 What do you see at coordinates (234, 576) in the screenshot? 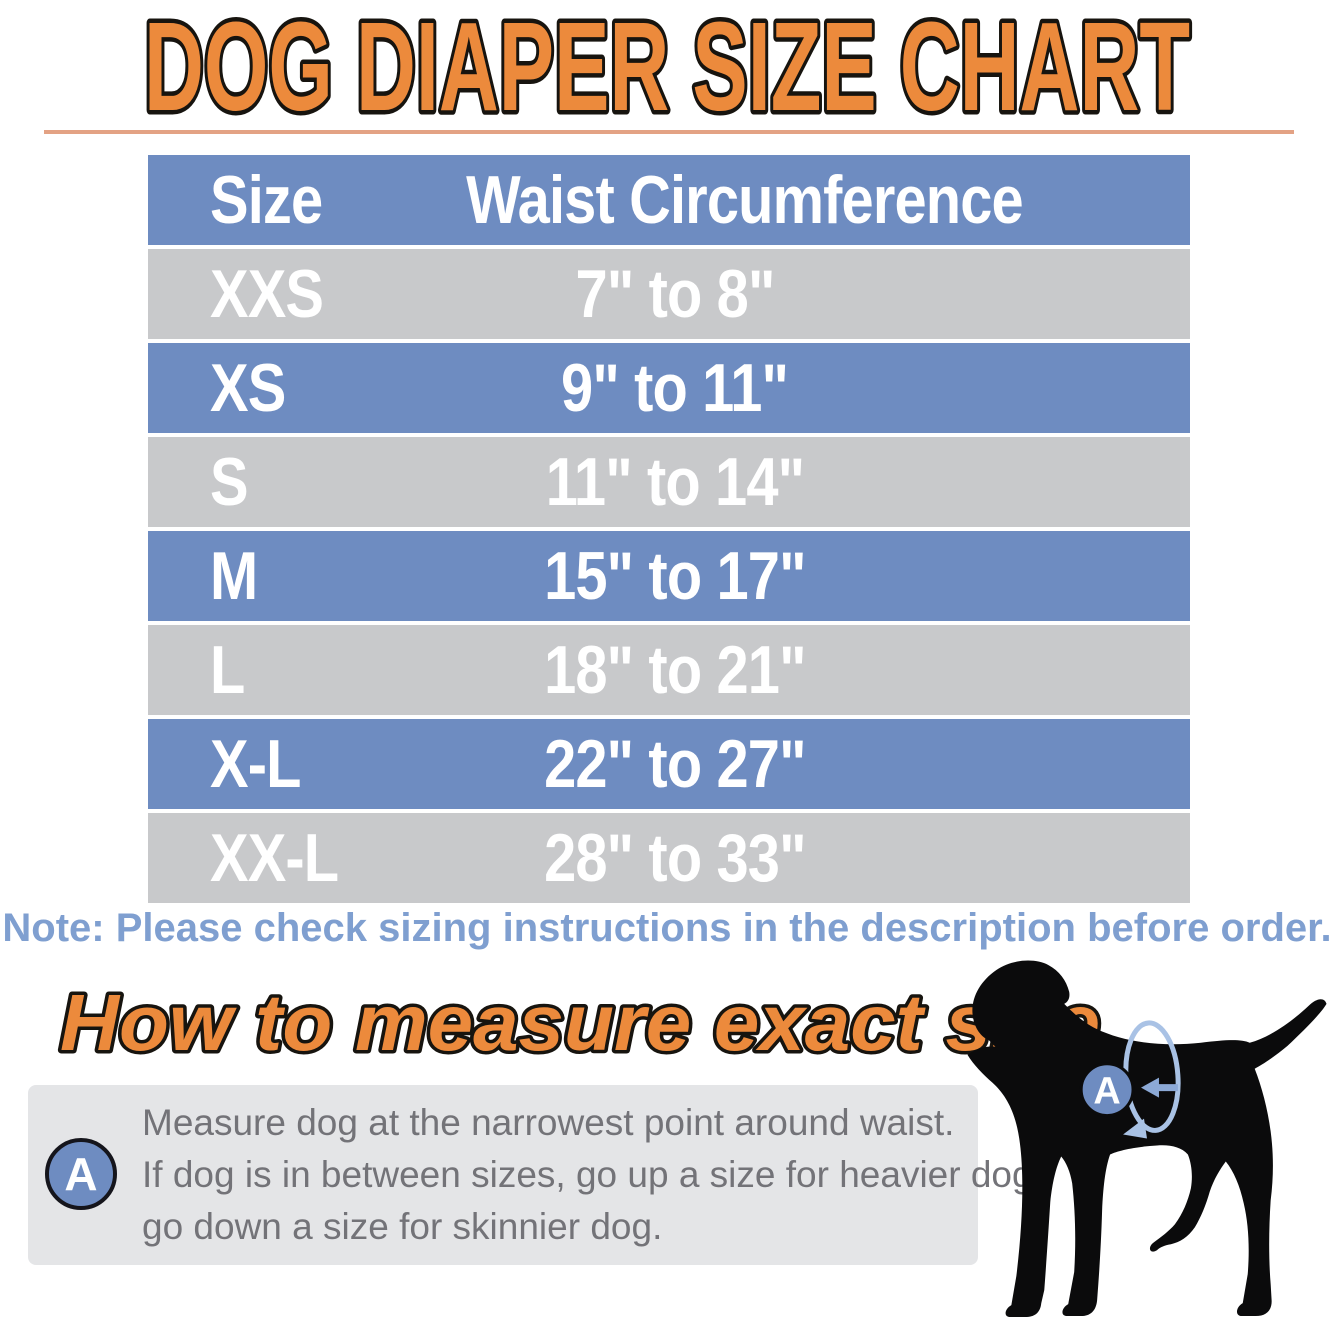
I see `size-label: M` at bounding box center [234, 576].